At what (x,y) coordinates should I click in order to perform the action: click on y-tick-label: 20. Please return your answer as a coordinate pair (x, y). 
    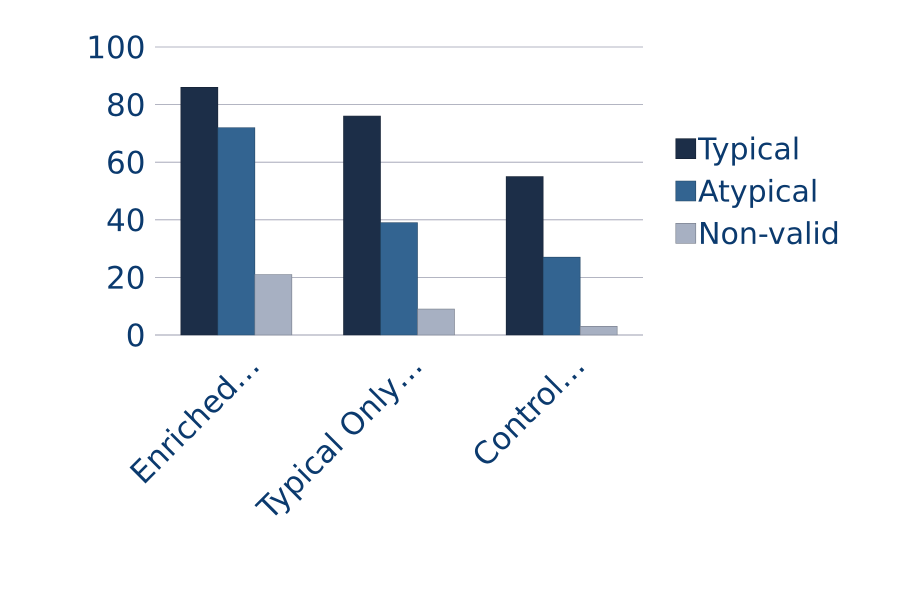
    Looking at the image, I should click on (126, 278).